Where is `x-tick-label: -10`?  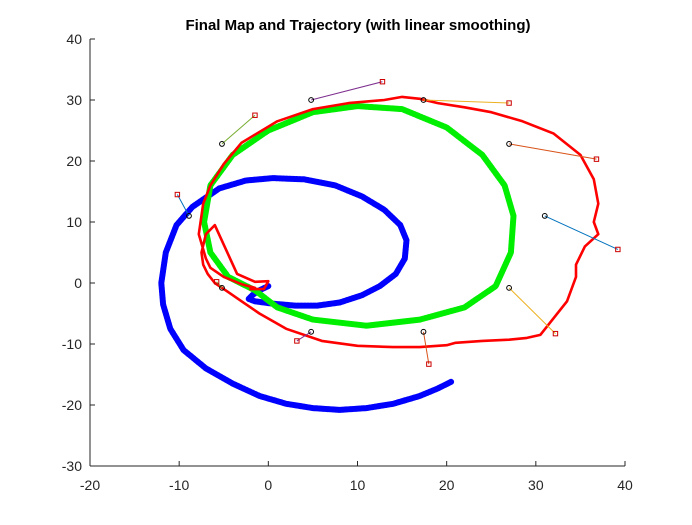
x-tick-label: -10 is located at coordinates (179, 485).